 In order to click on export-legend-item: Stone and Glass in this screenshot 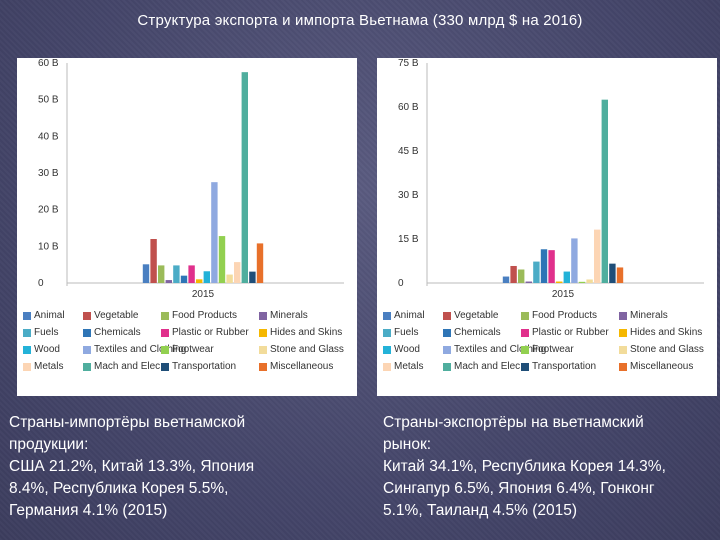, I will do `click(665, 349)`.